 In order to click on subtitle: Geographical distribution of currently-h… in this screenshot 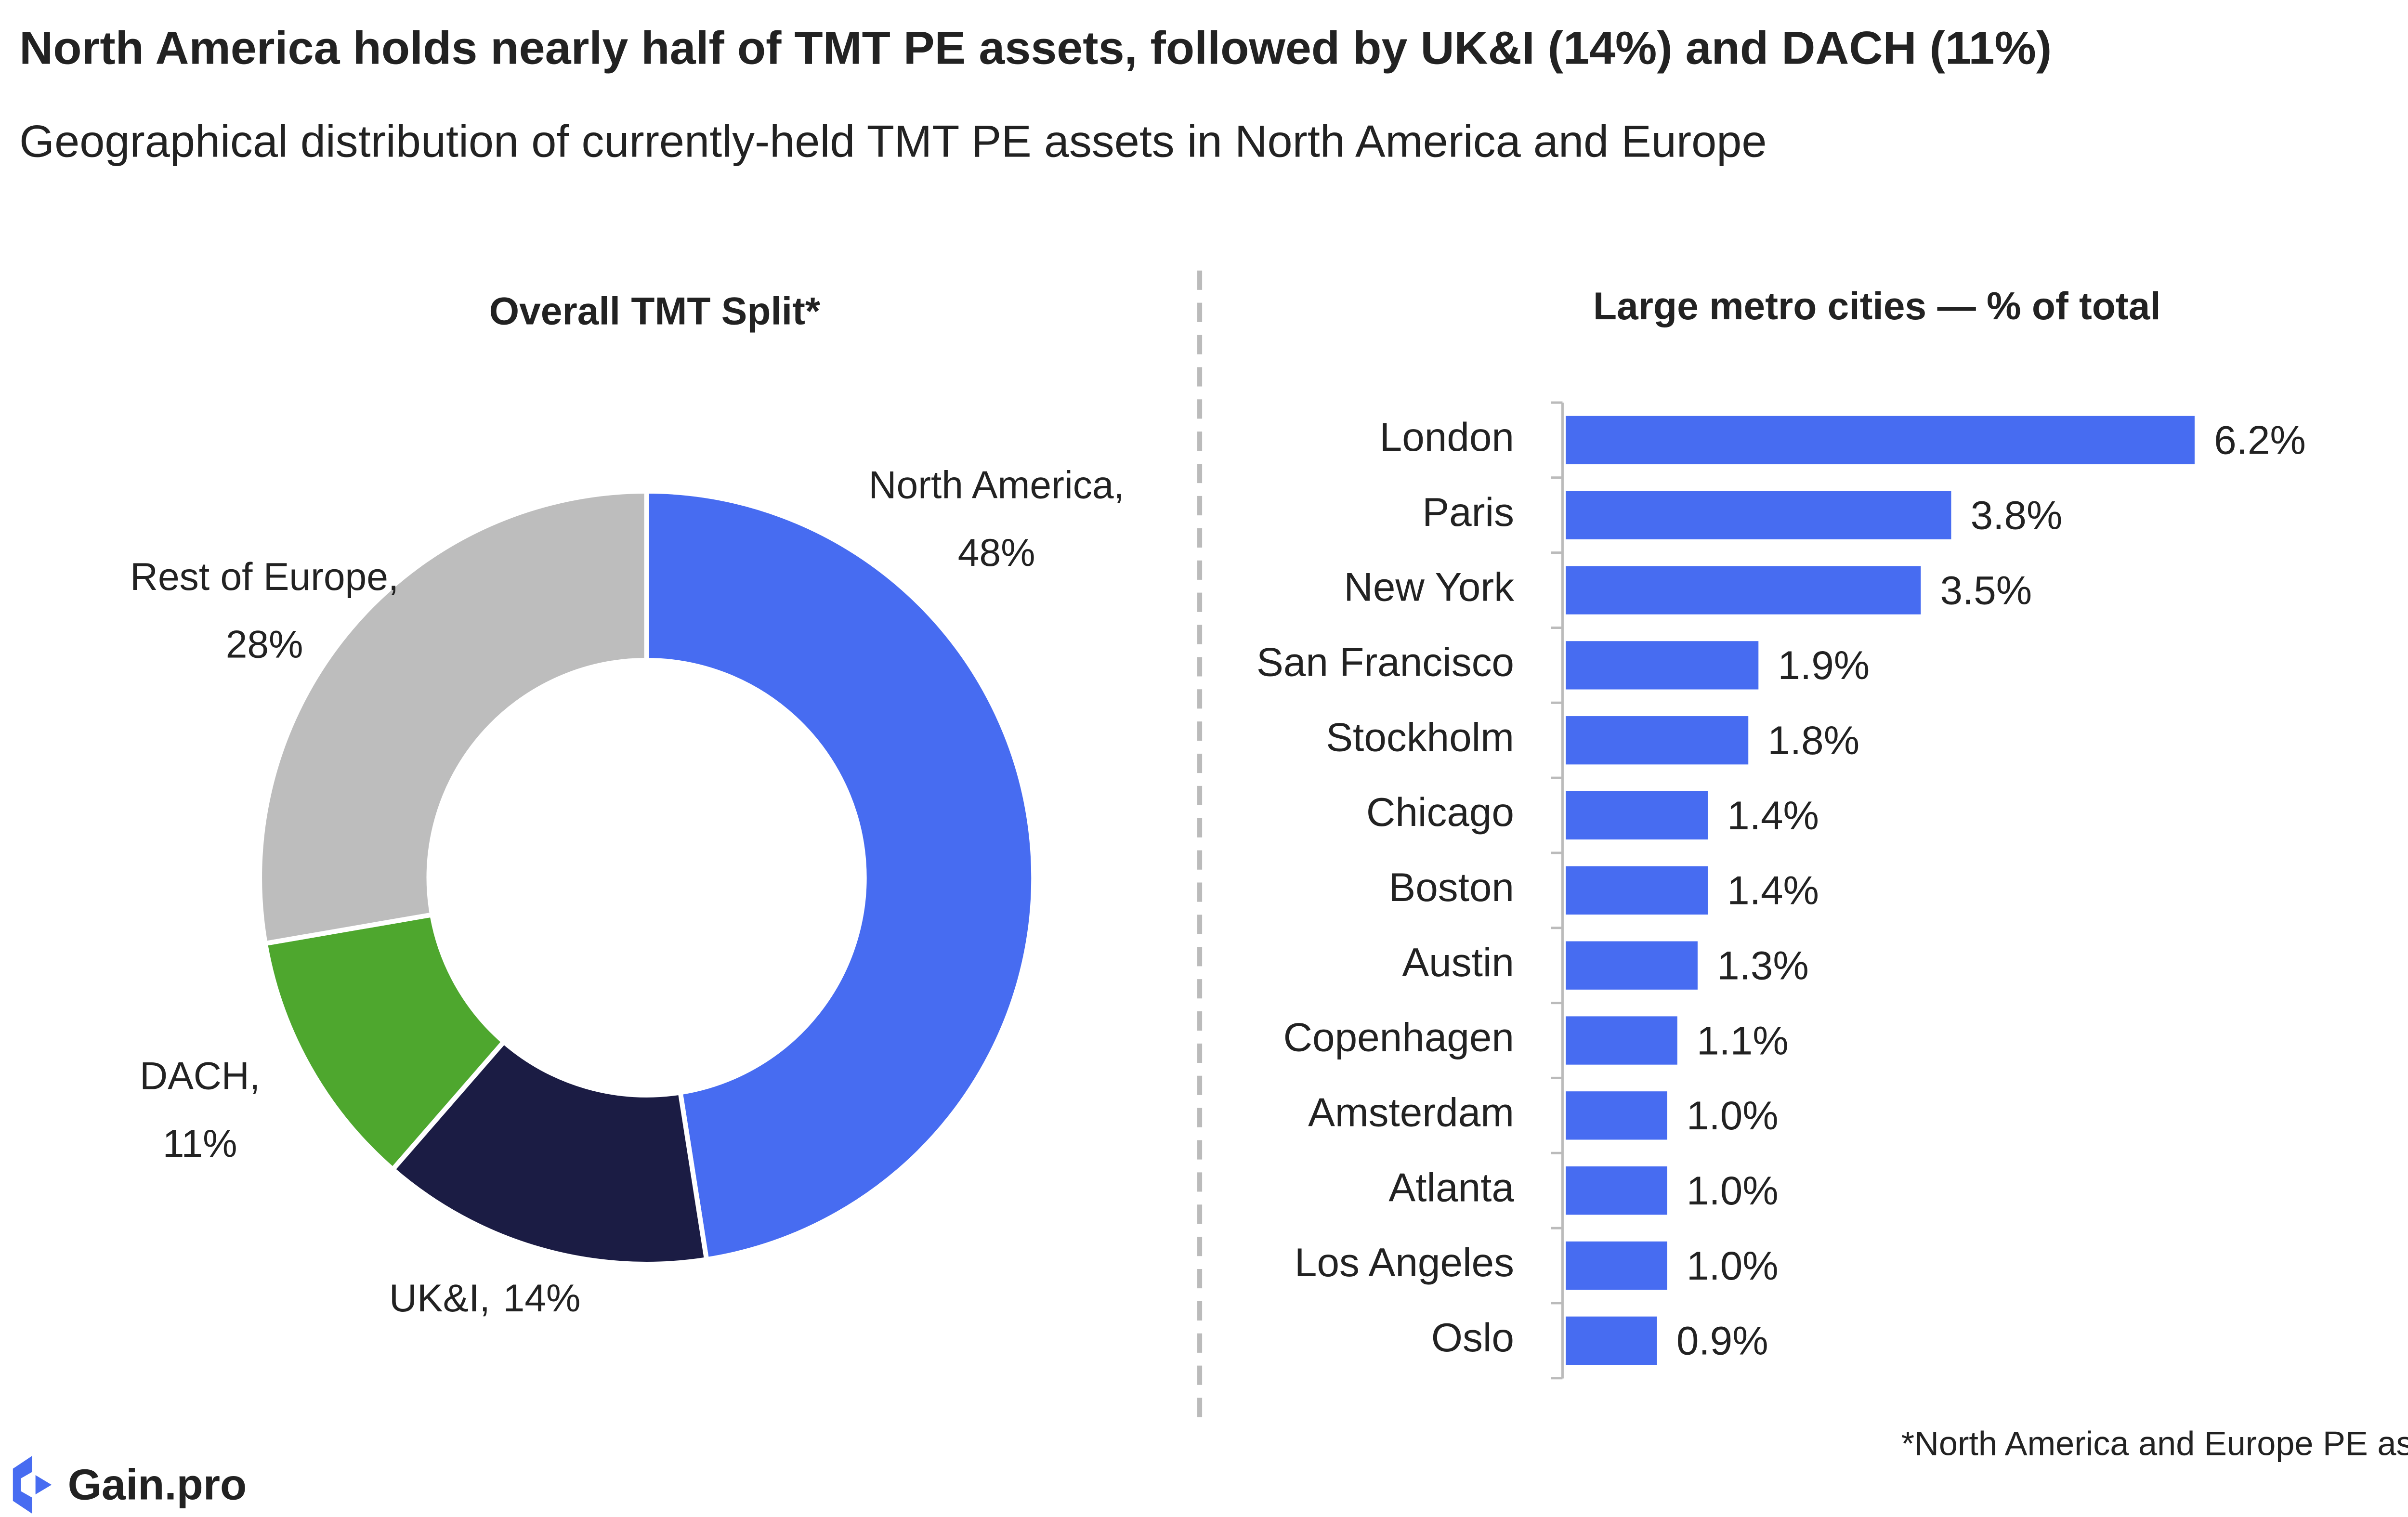, I will do `click(893, 141)`.